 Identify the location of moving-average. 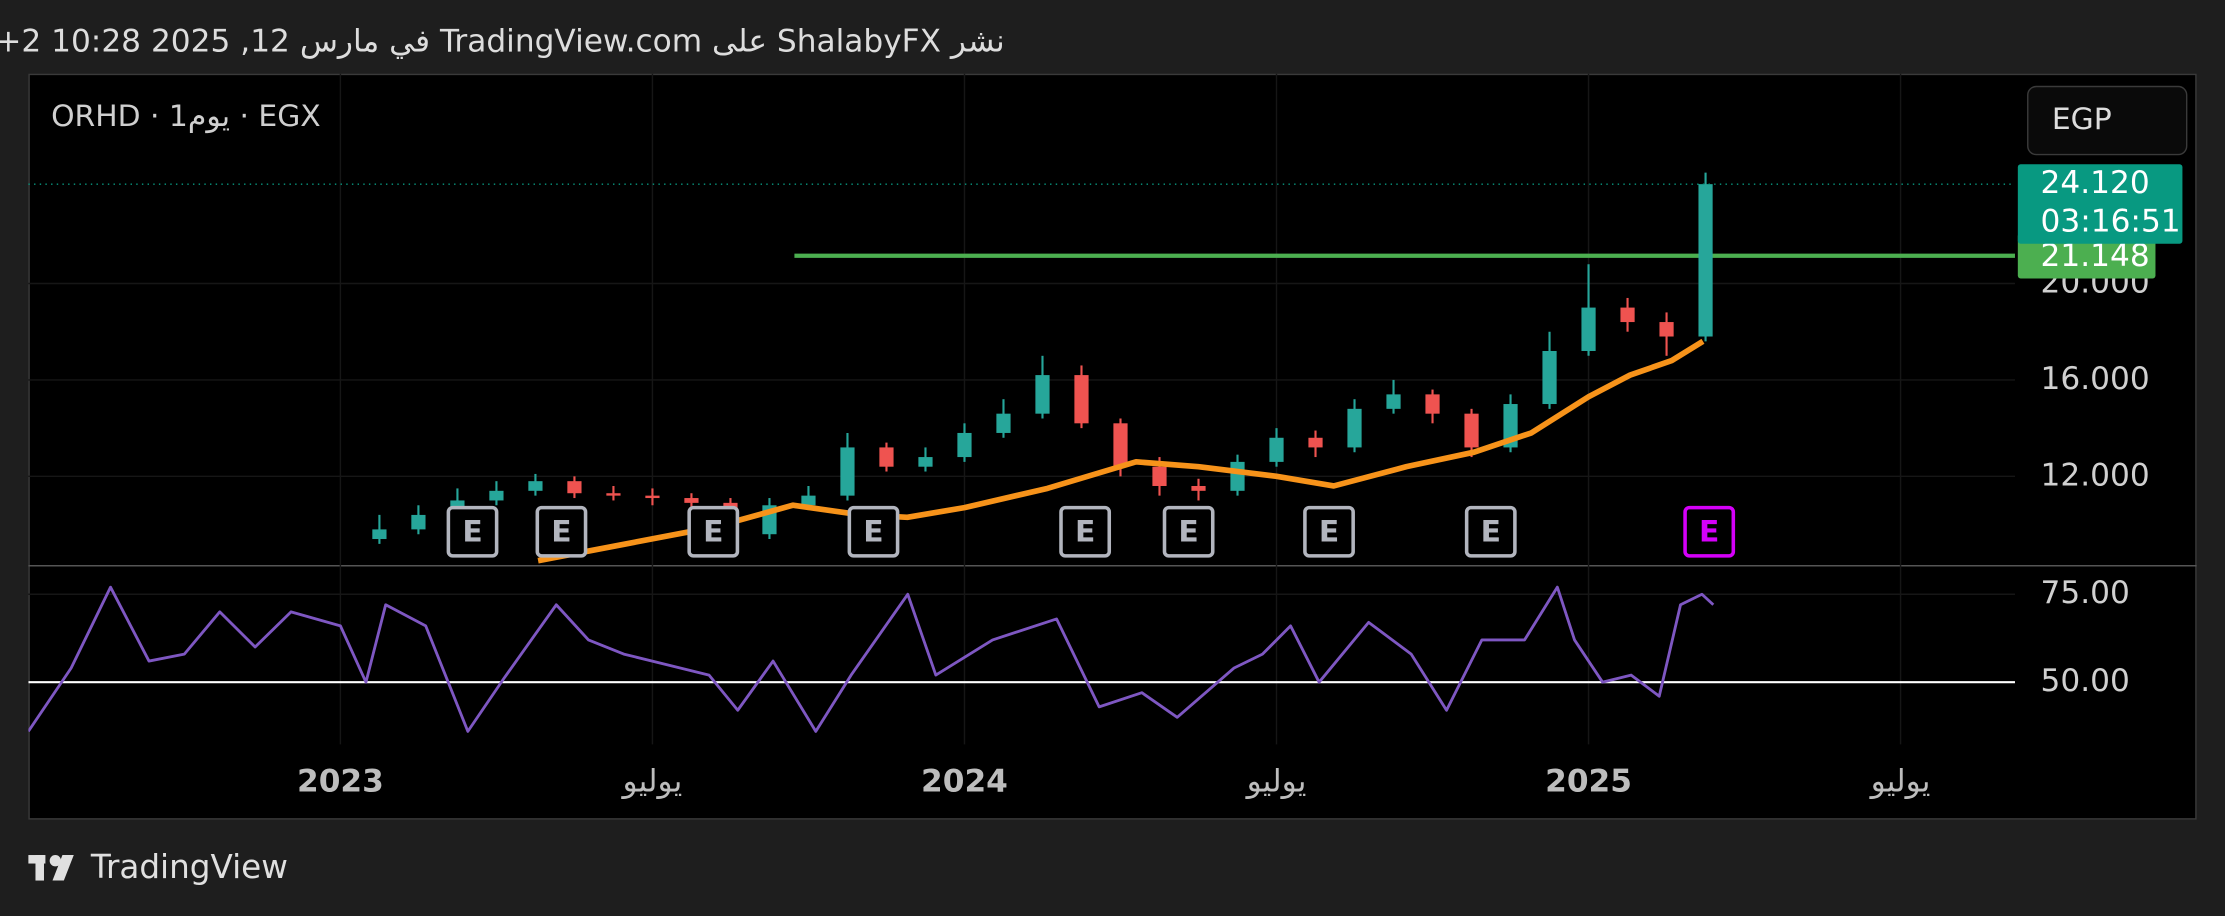
(1121, 451).